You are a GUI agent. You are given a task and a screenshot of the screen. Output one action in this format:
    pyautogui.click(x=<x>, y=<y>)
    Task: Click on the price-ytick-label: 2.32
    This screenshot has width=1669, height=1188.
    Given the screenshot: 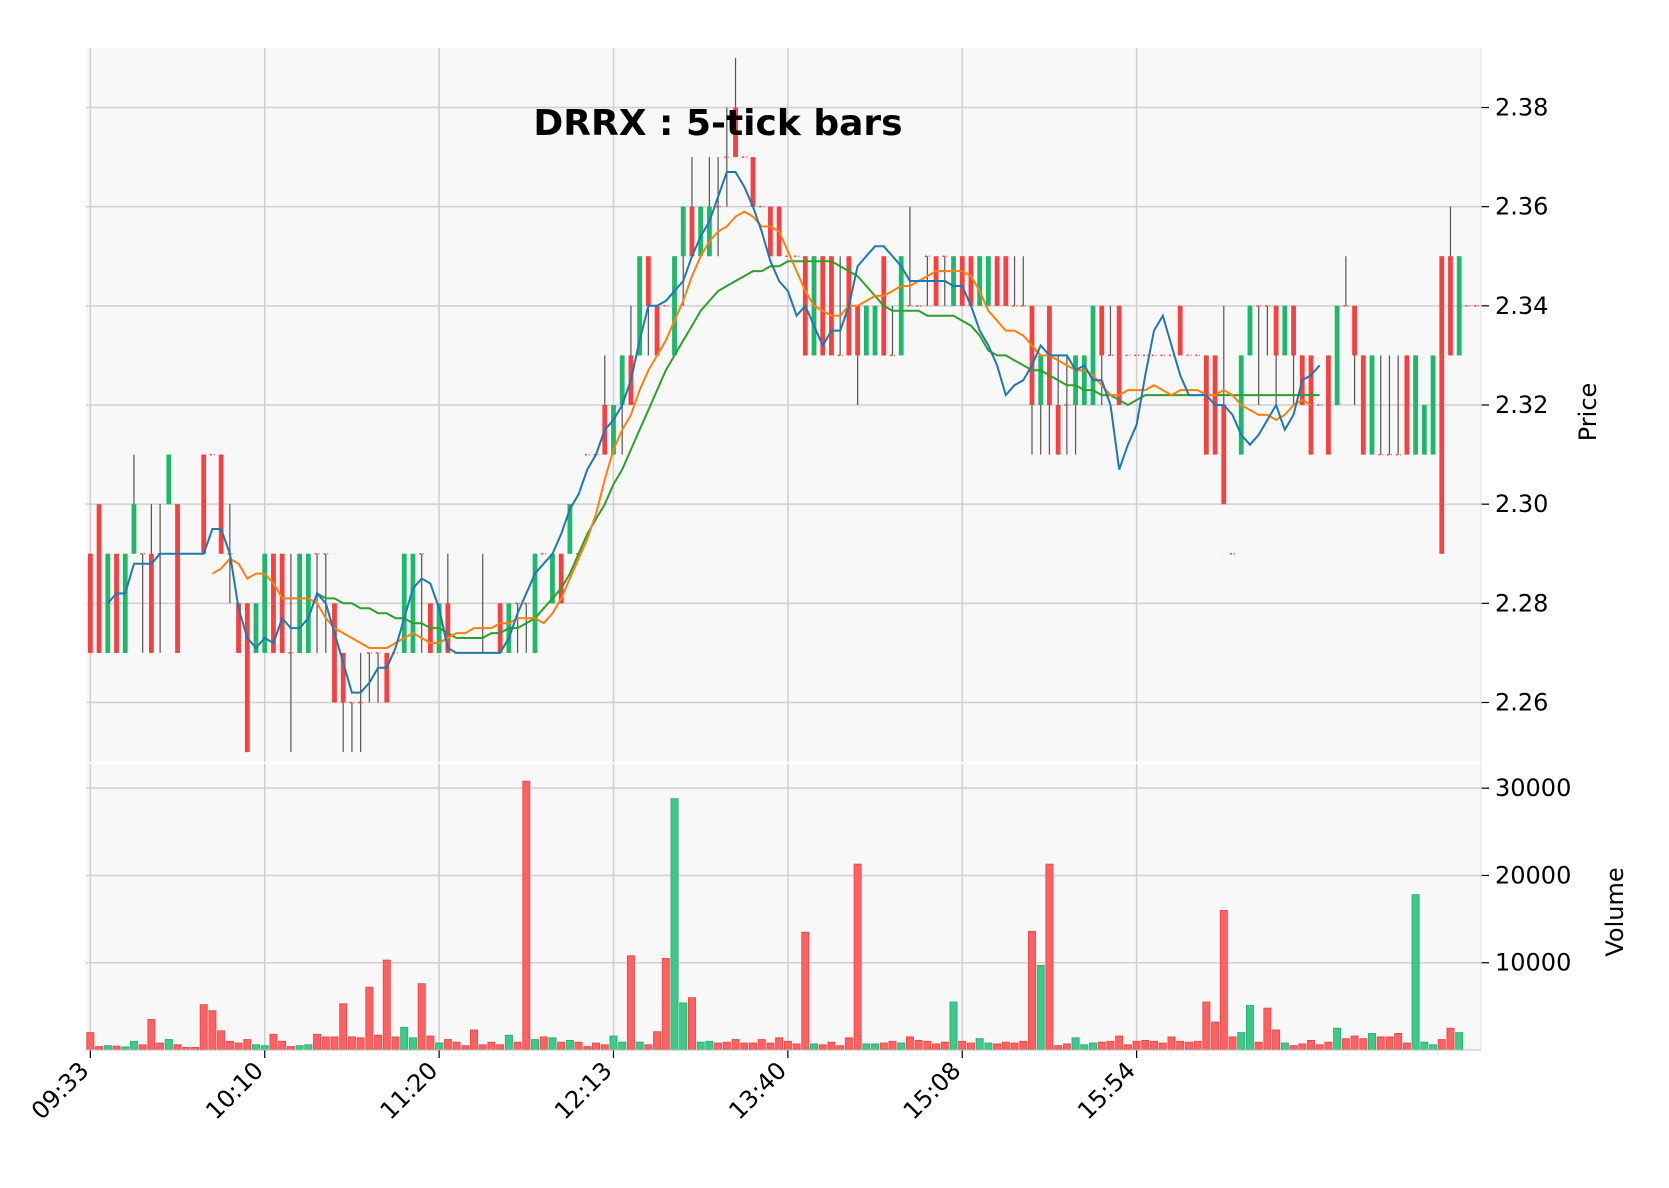 What is the action you would take?
    pyautogui.click(x=1521, y=405)
    